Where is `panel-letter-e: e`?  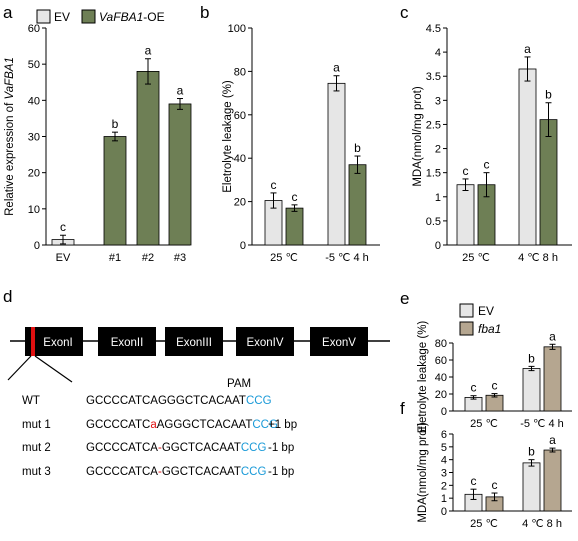
panel-letter-e: e is located at coordinates (404, 298).